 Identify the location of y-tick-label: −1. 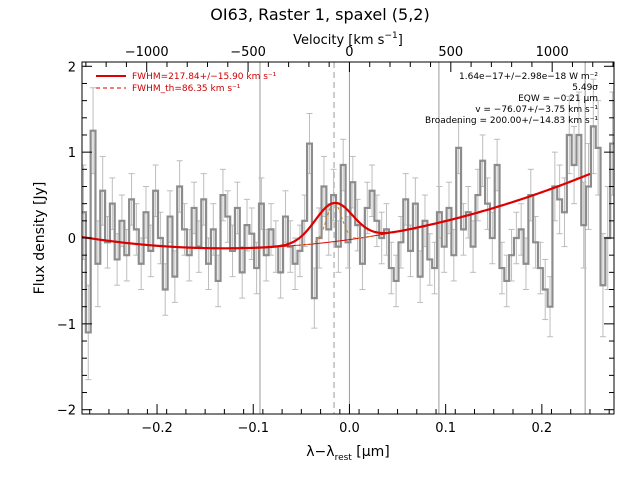
(66, 325).